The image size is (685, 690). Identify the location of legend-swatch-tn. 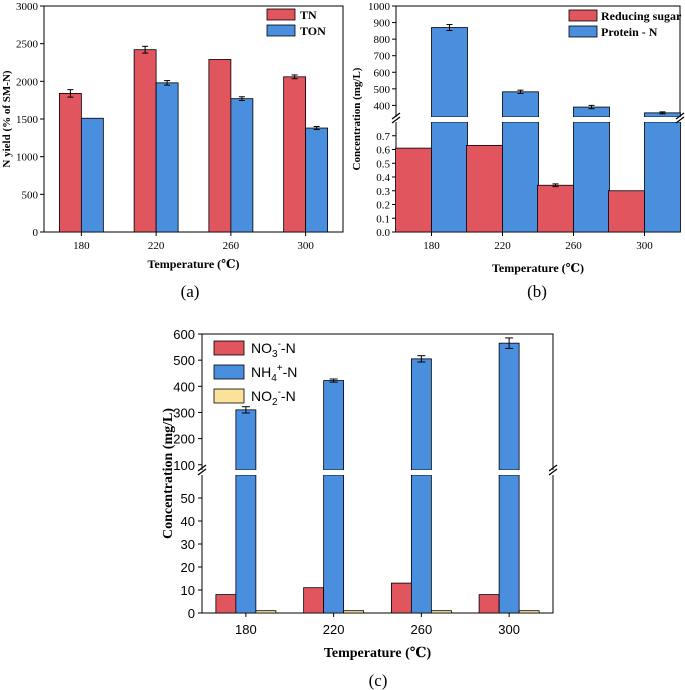
(281, 14).